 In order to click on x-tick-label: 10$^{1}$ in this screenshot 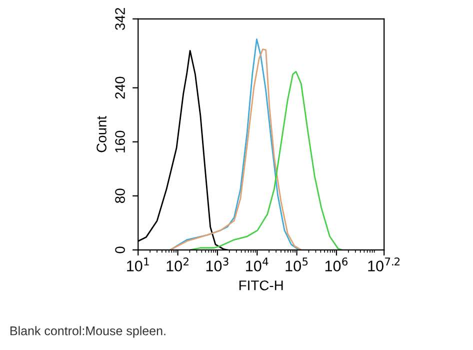, I will do `click(138, 265)`.